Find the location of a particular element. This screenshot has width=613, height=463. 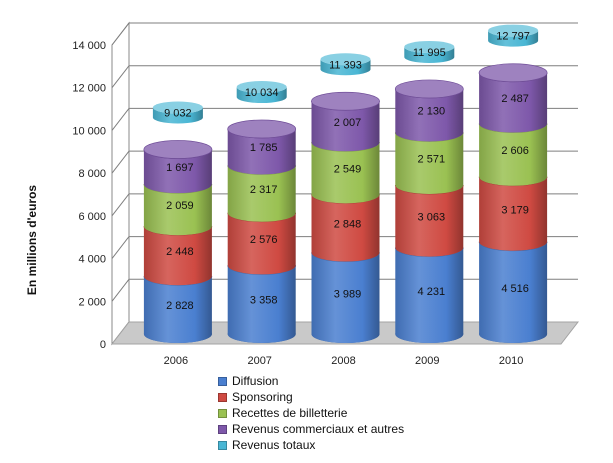

y-tick-label: 6 000 is located at coordinates (92, 217).